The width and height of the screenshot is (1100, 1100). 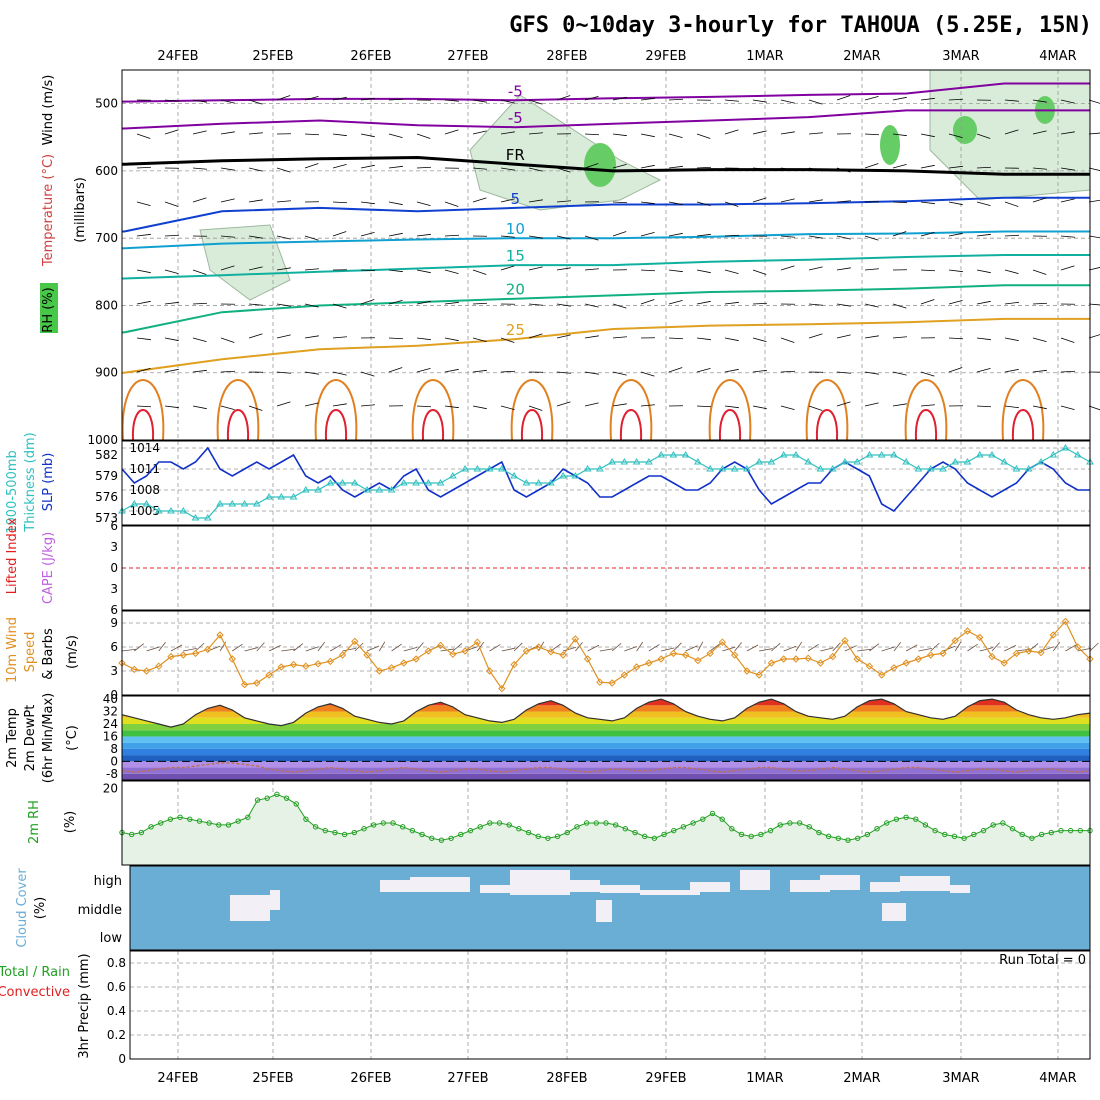 What do you see at coordinates (48, 738) in the screenshot?
I see `temp-label-3: (6hr Min/Max)` at bounding box center [48, 738].